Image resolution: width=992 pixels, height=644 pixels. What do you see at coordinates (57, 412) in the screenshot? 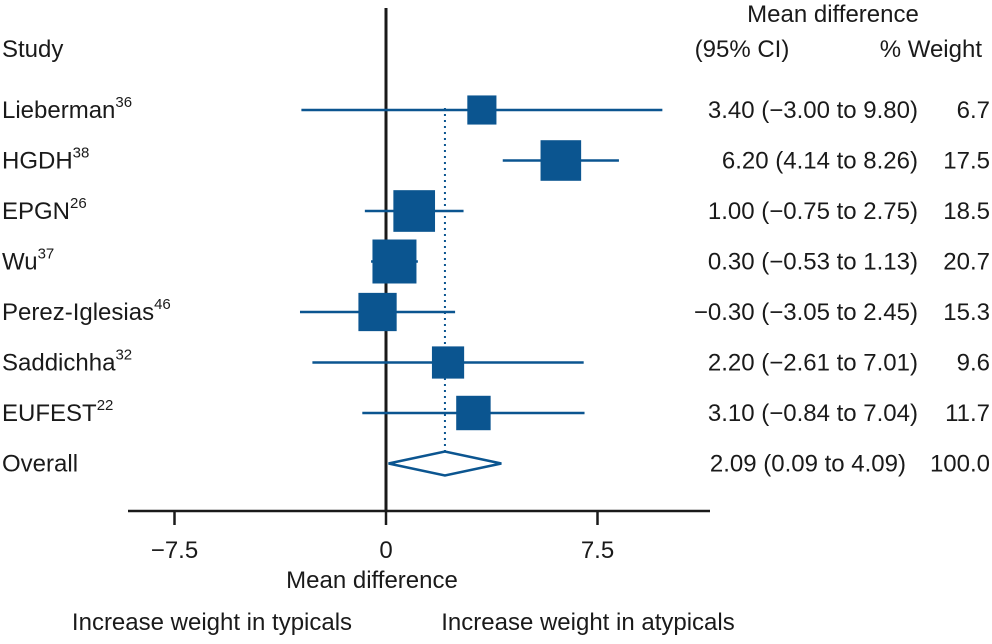
I see `study-label: EUFEST22` at bounding box center [57, 412].